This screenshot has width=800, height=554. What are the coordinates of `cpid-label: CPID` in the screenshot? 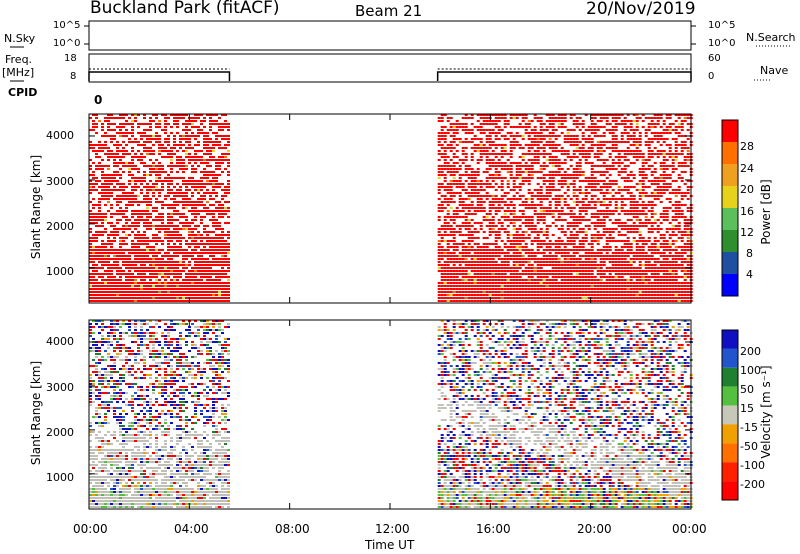 It's located at (23, 92).